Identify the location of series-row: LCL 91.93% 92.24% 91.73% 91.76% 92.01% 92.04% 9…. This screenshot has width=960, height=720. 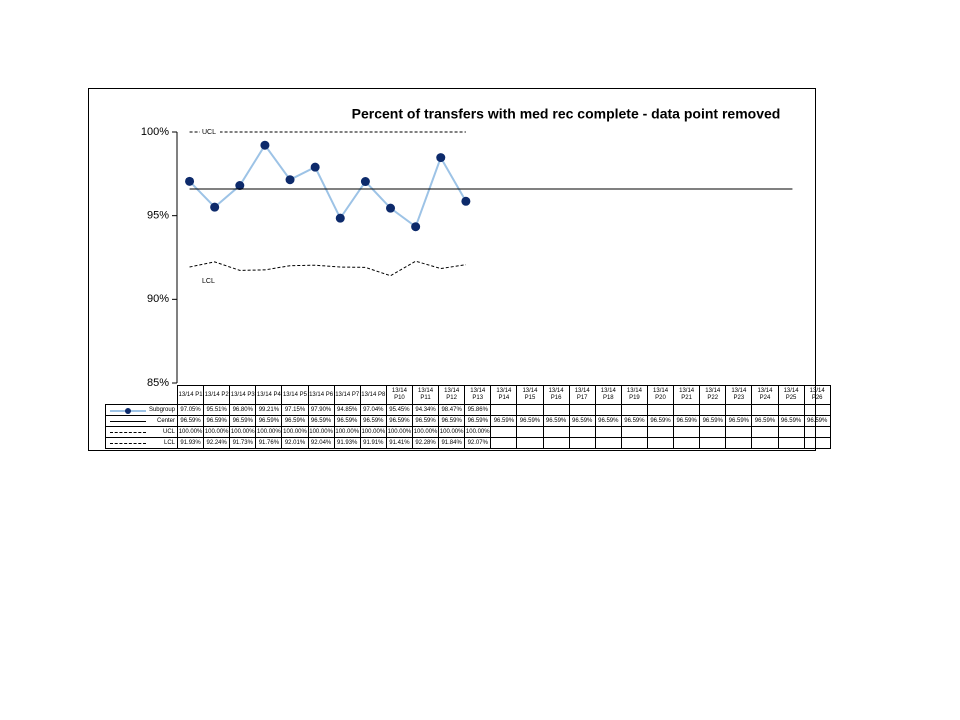
(468, 443).